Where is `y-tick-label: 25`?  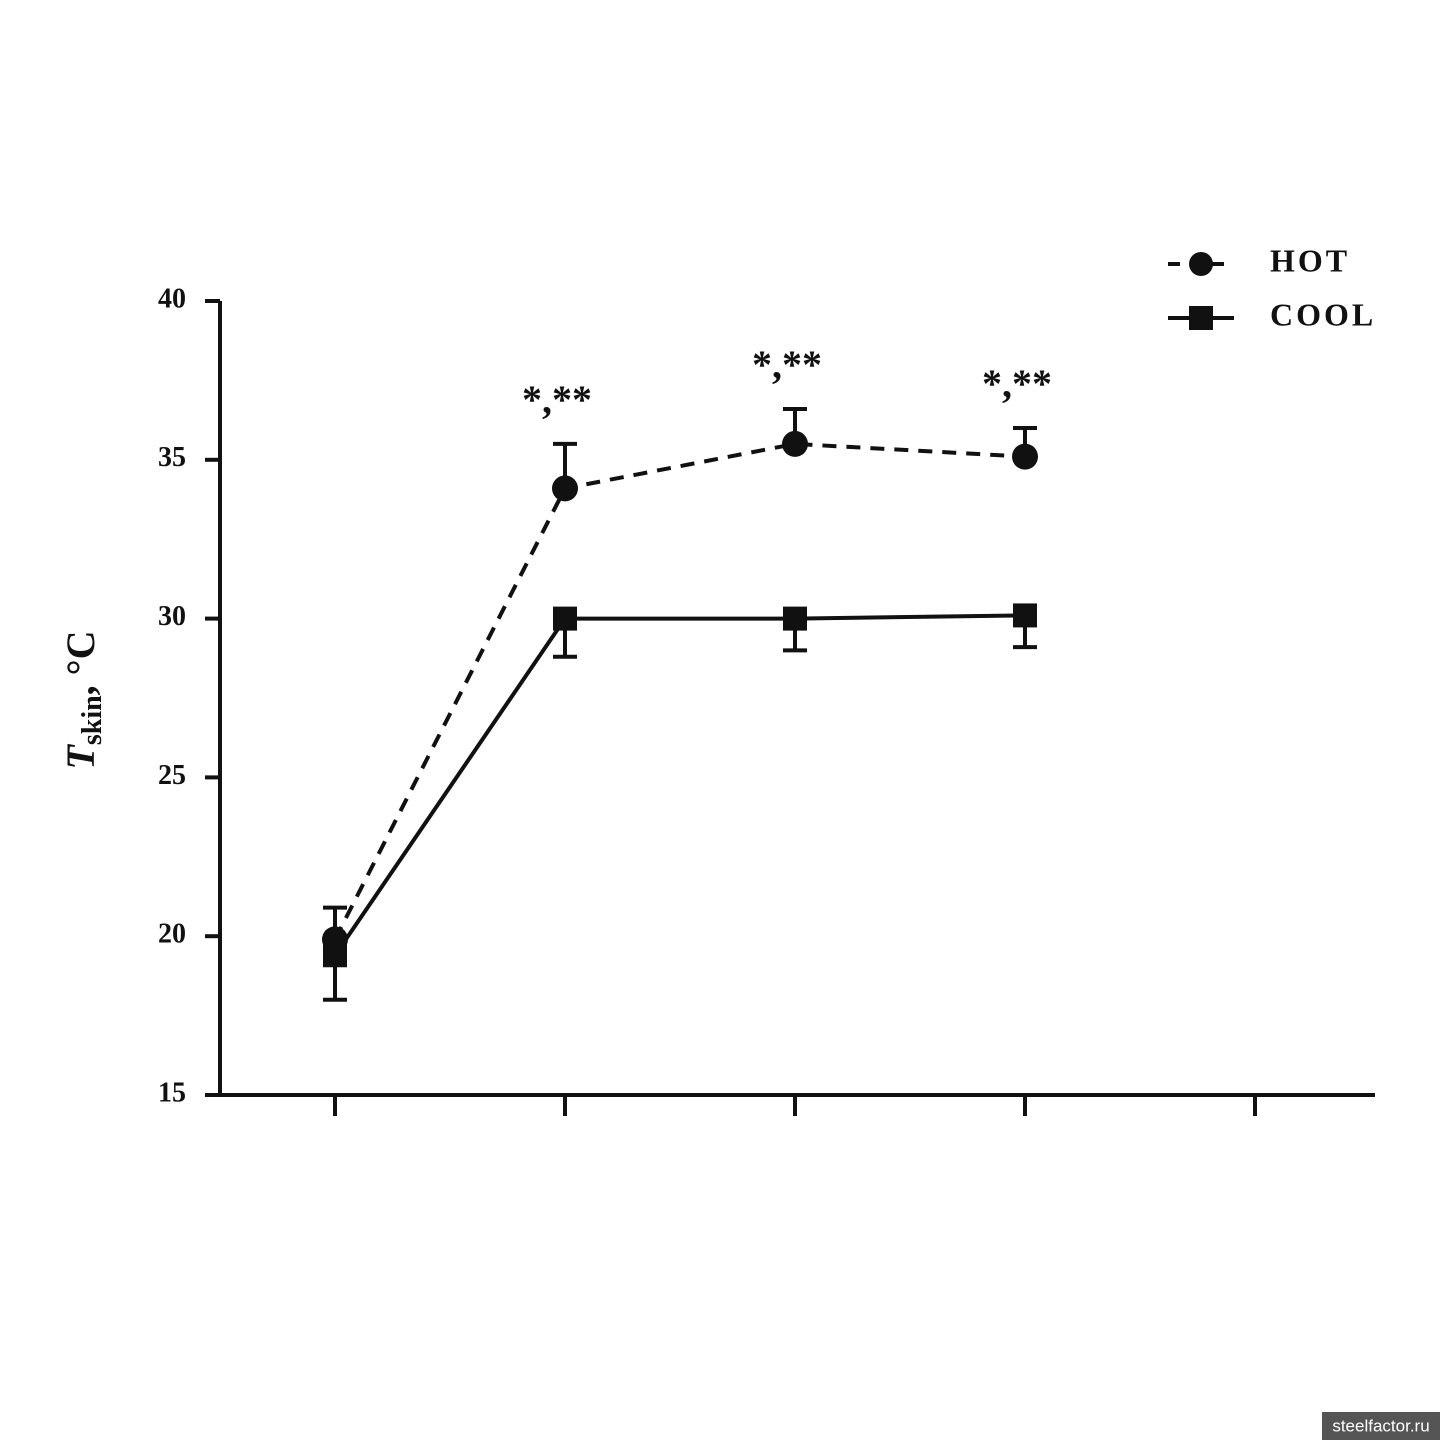 y-tick-label: 25 is located at coordinates (172, 775).